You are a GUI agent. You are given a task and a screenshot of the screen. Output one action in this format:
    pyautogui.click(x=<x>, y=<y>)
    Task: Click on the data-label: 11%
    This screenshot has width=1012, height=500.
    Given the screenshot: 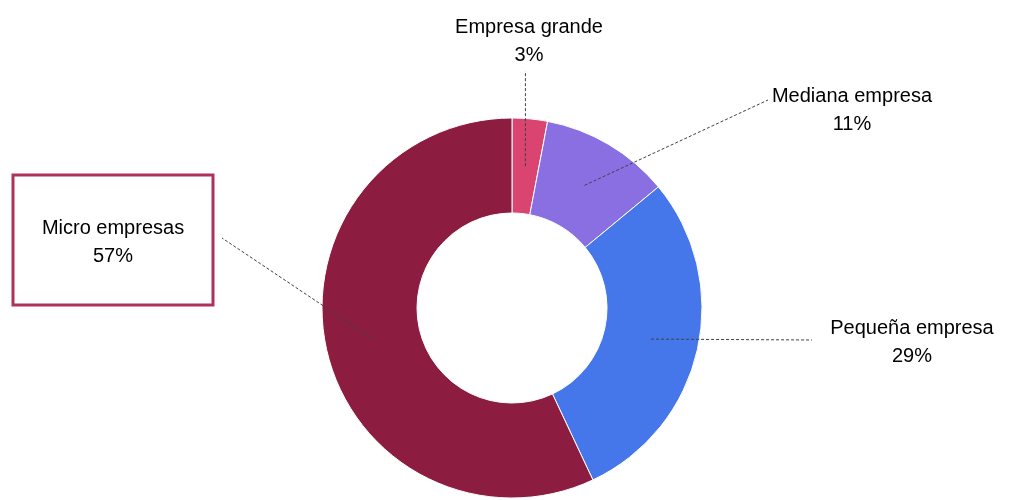 What is the action you would take?
    pyautogui.click(x=852, y=122)
    